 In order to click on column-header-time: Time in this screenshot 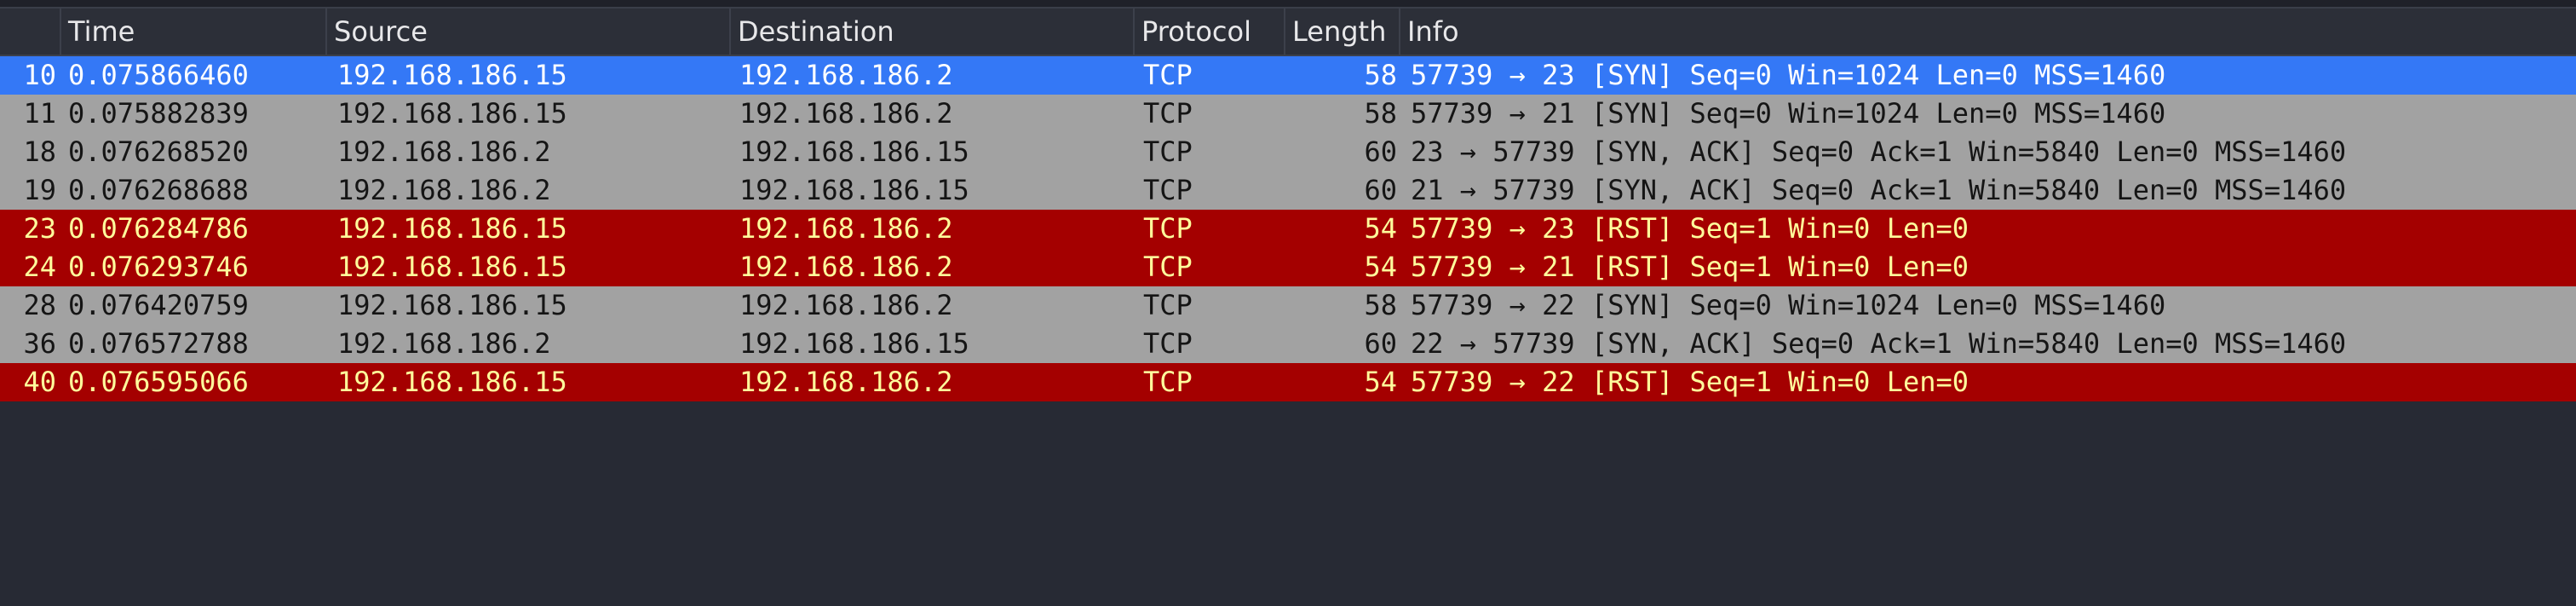, I will do `click(194, 32)`.